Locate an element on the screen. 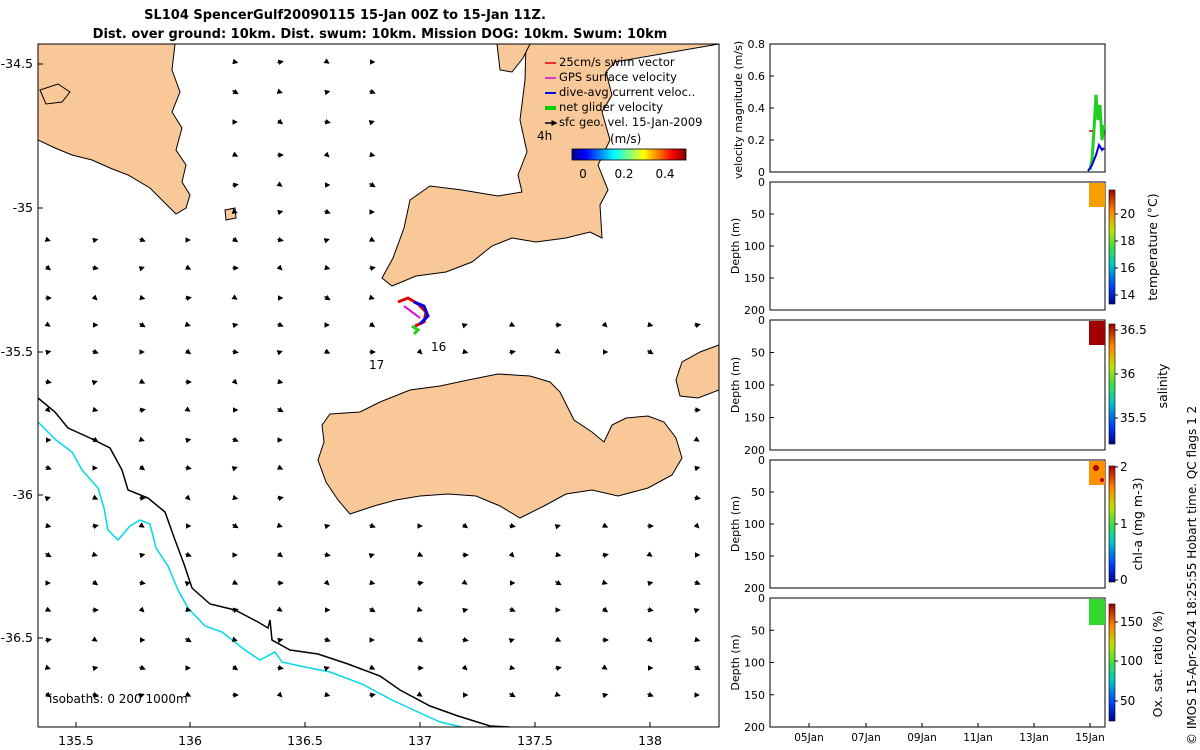 Image resolution: width=1200 pixels, height=750 pixels. velocity-y-tick-label: 0 is located at coordinates (761, 172).